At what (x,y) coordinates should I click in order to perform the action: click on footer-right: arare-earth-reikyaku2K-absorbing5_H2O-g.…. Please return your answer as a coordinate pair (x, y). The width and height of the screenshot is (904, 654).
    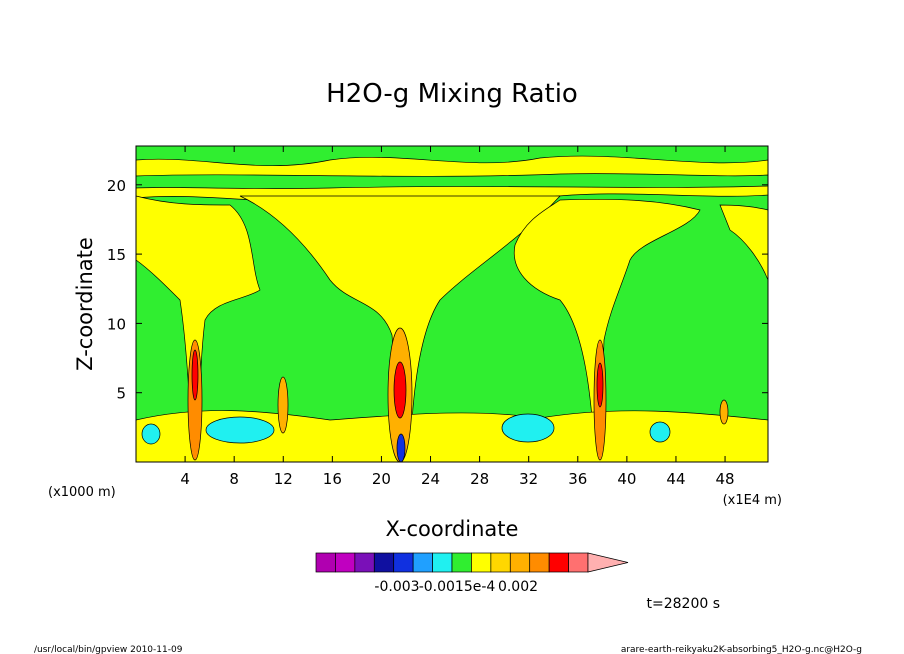
    Looking at the image, I should click on (741, 649).